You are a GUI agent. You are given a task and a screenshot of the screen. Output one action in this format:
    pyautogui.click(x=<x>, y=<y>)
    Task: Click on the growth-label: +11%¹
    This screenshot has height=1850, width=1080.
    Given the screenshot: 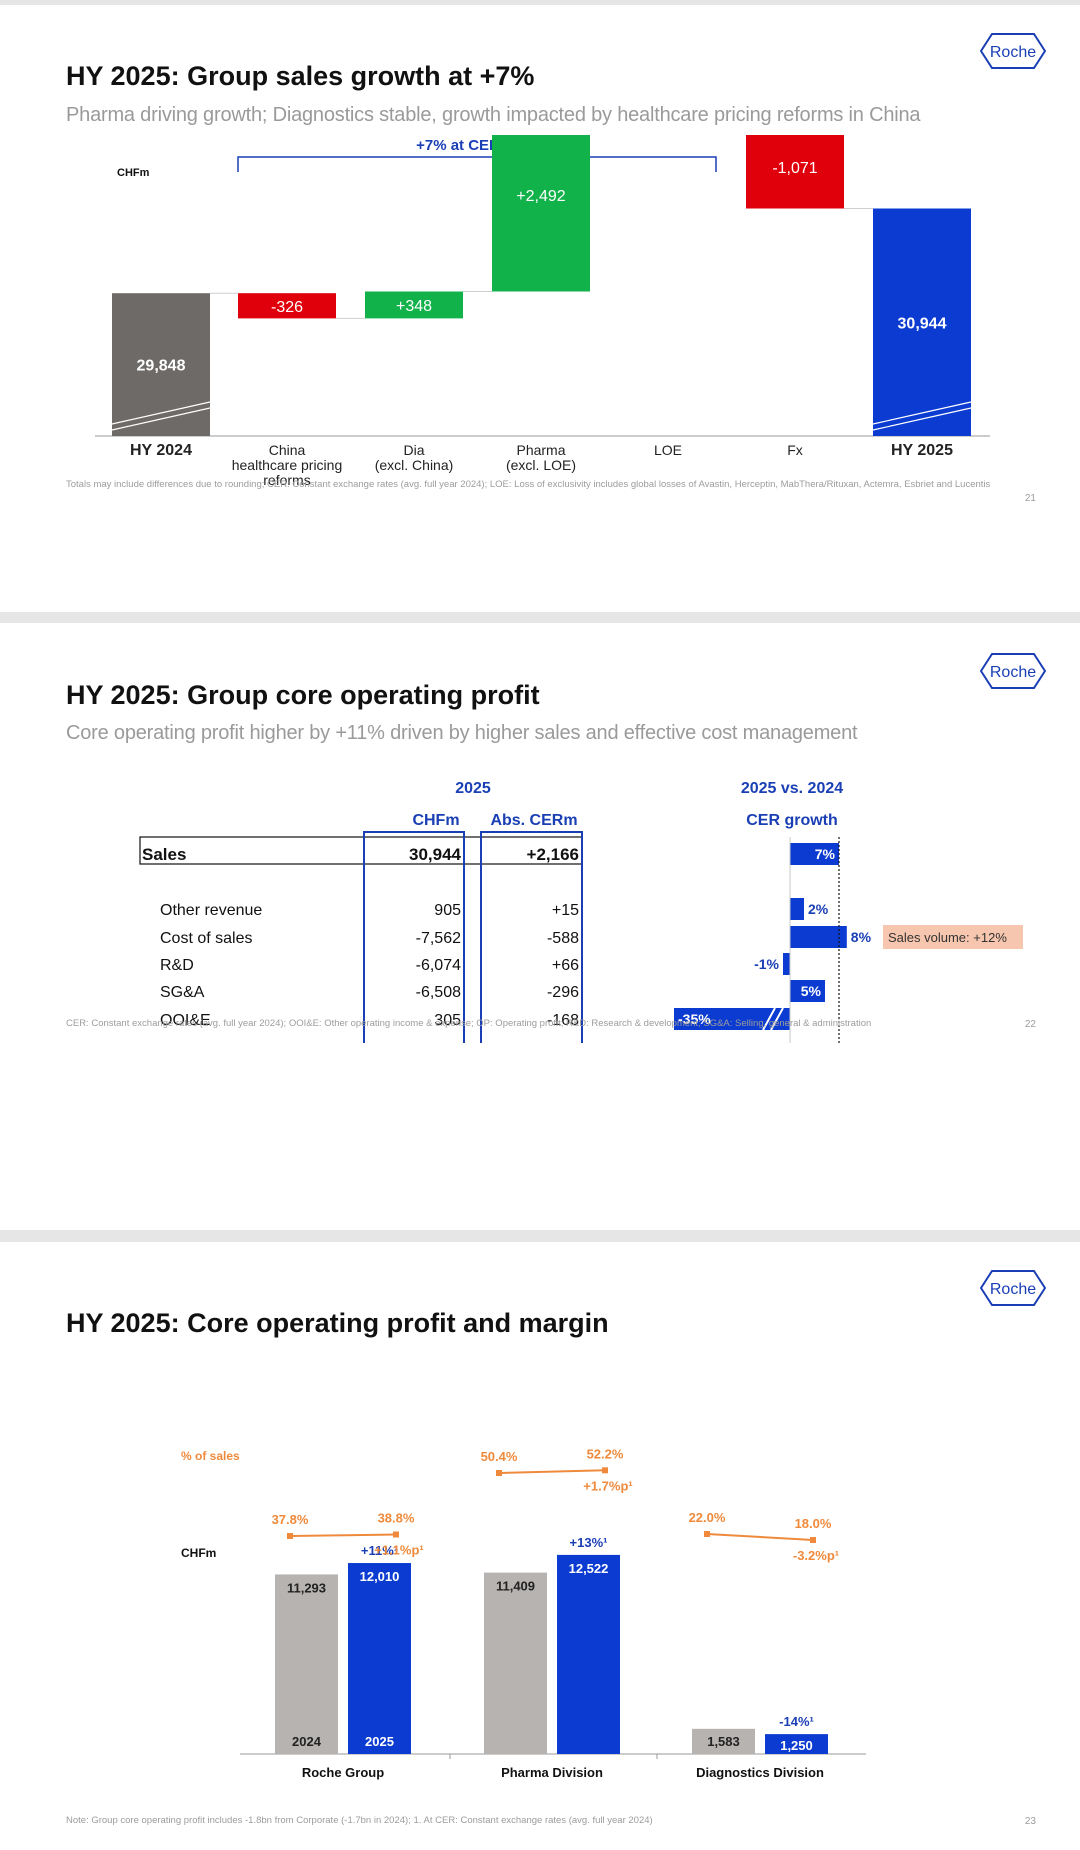 What is the action you would take?
    pyautogui.click(x=379, y=1550)
    